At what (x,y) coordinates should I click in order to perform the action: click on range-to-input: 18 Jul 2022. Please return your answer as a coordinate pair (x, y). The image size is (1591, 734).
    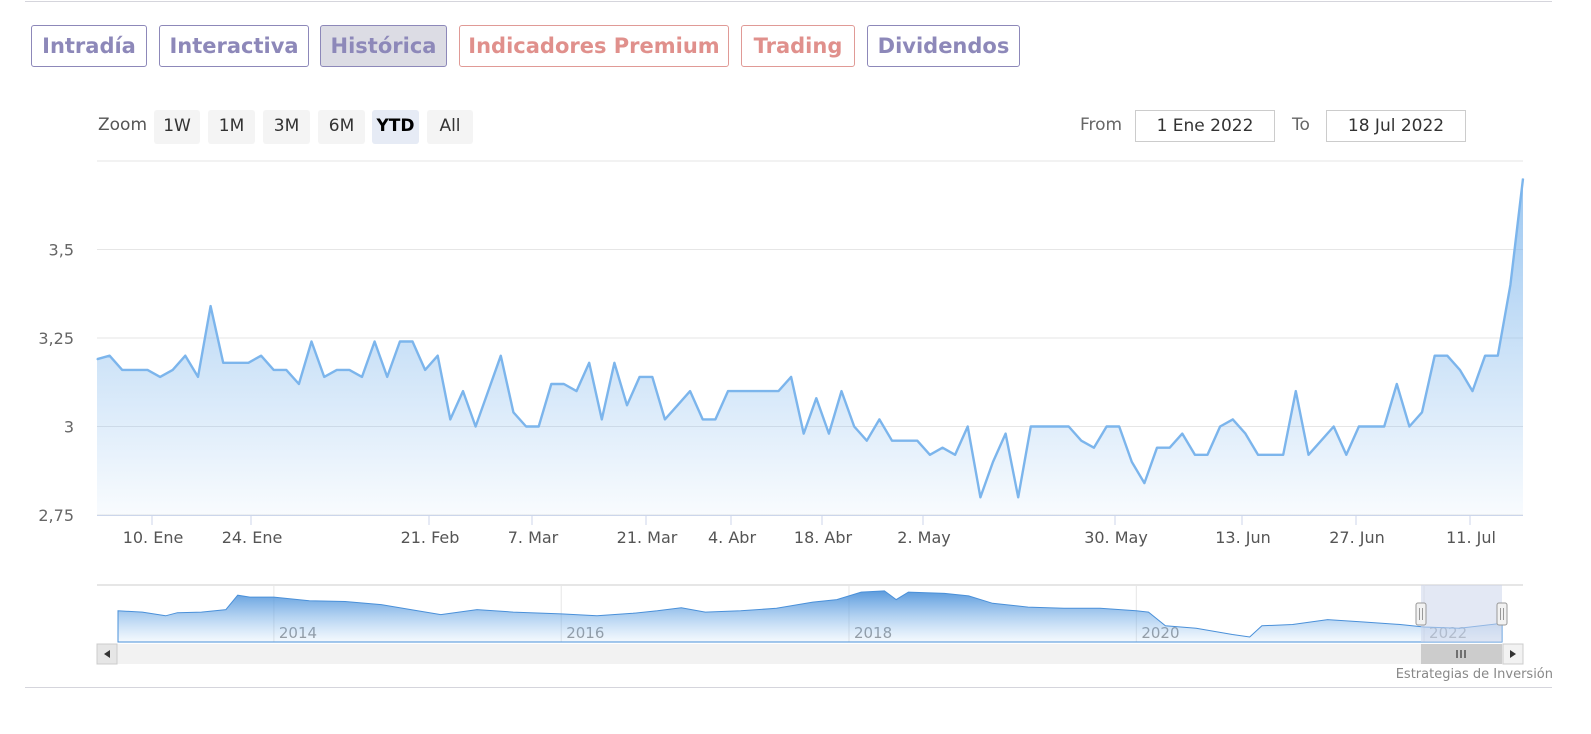
    Looking at the image, I should click on (1396, 126).